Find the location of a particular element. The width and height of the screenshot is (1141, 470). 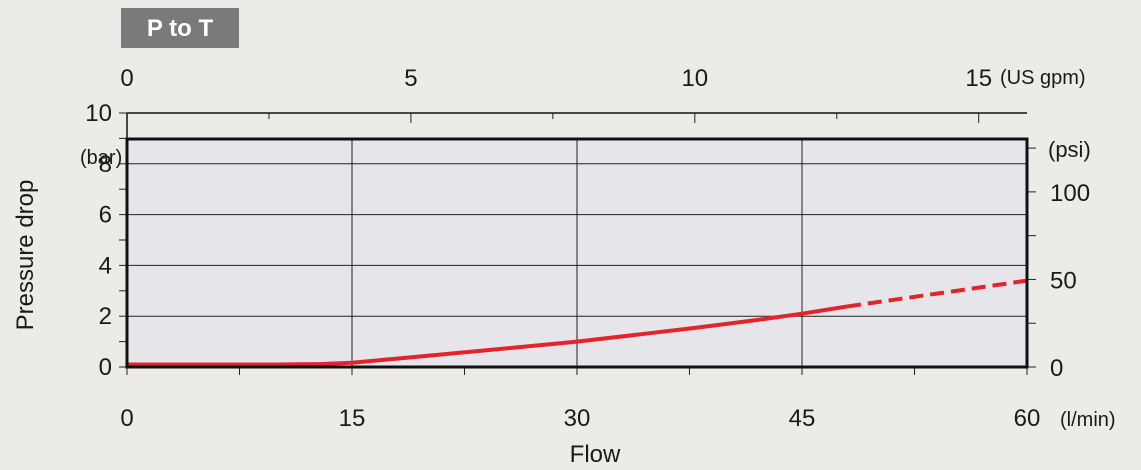

x-tick-label: 30 is located at coordinates (577, 418).